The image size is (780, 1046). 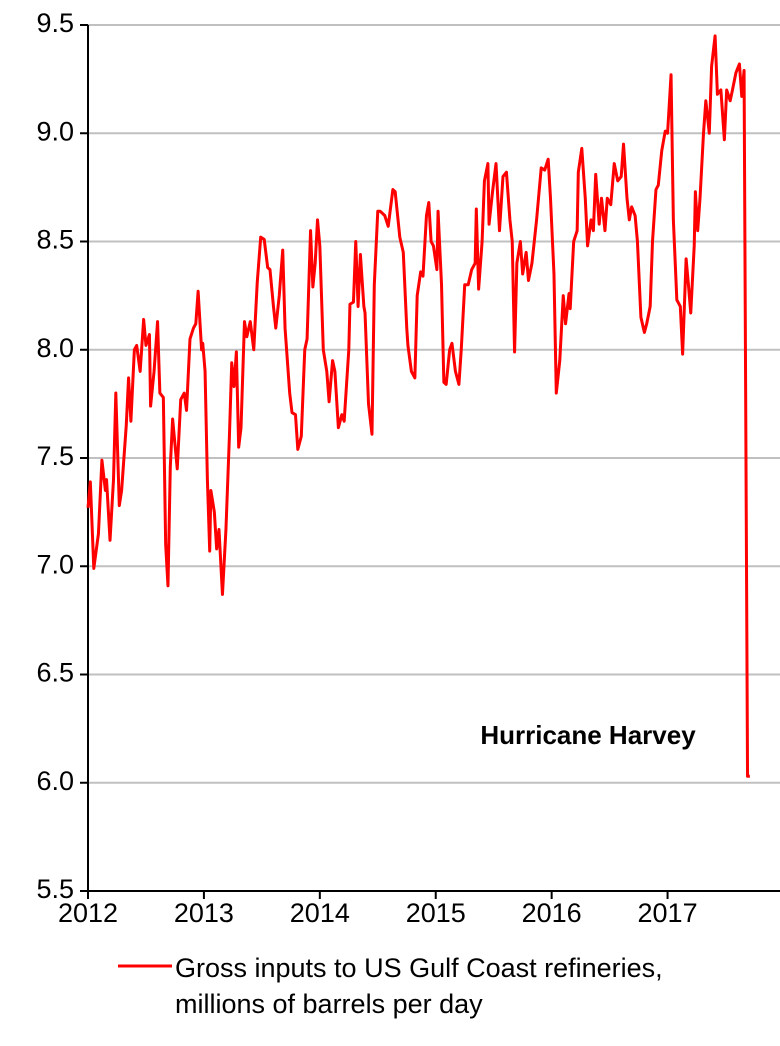 I want to click on x-tick-label: 2013, so click(x=204, y=913).